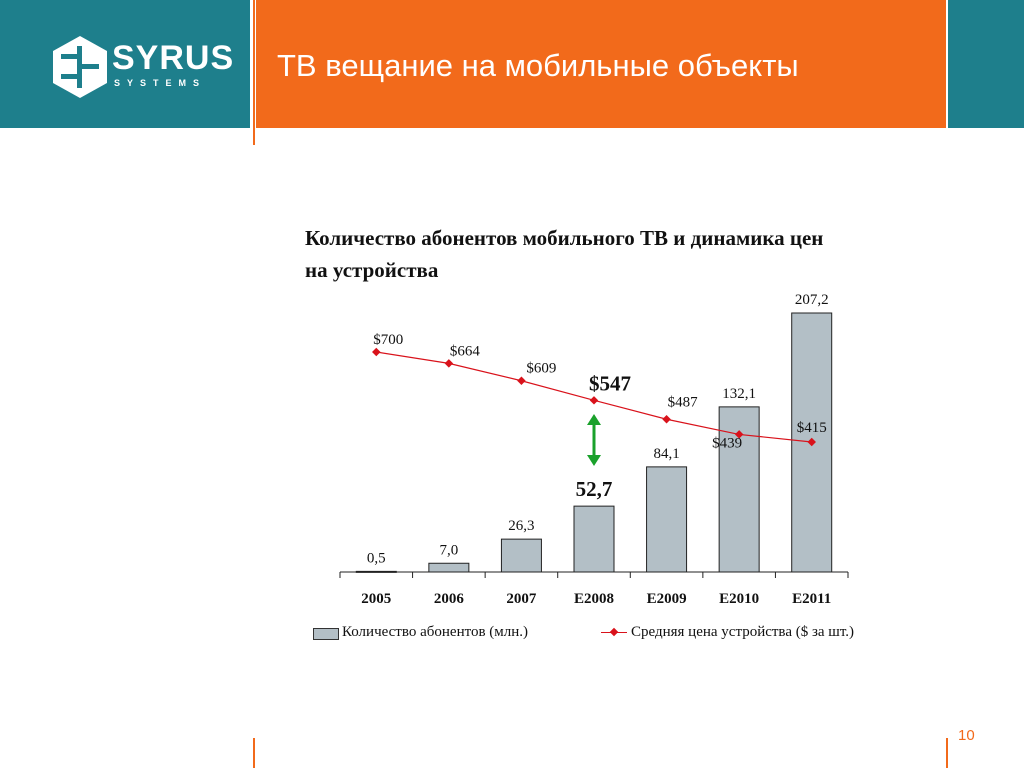  I want to click on legend-label-subscribers: Количество абонентов (млн.), so click(435, 632).